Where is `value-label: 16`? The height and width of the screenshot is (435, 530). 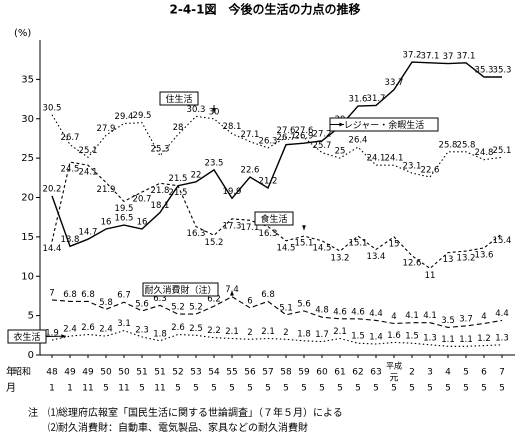 value-label: 16 is located at coordinates (142, 223).